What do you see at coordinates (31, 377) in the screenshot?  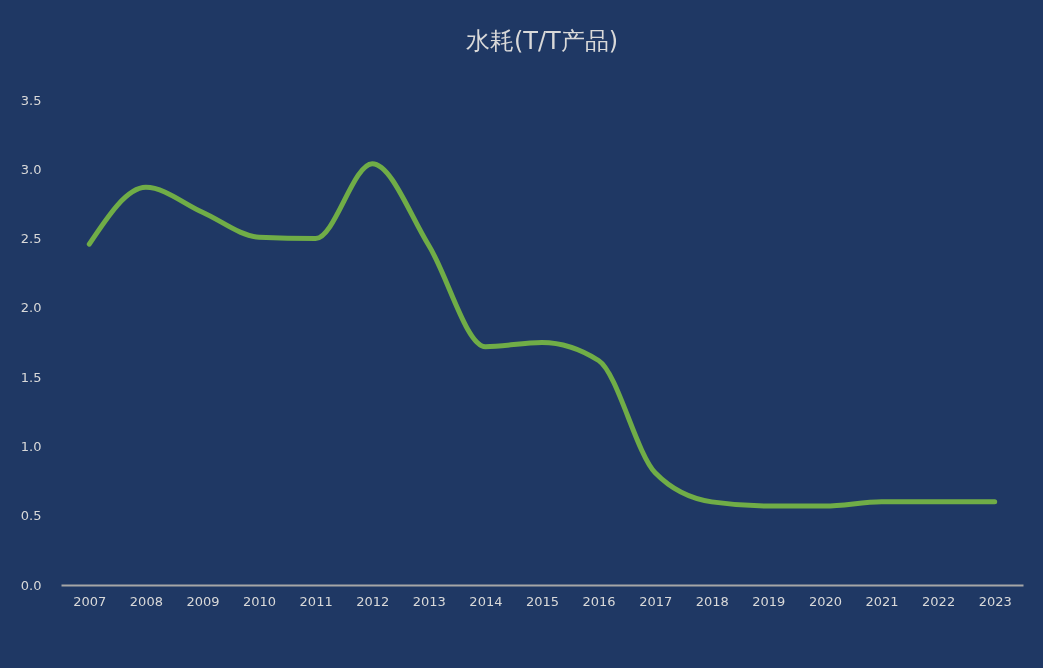 I see `y-tick-label: 1.5` at bounding box center [31, 377].